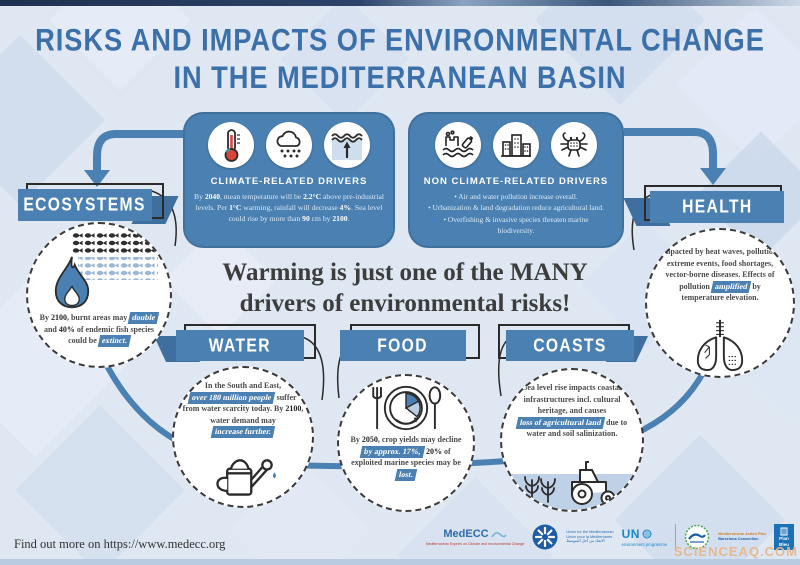 The height and width of the screenshot is (565, 800). What do you see at coordinates (407, 408) in the screenshot?
I see `plate-pie-chart-icon` at bounding box center [407, 408].